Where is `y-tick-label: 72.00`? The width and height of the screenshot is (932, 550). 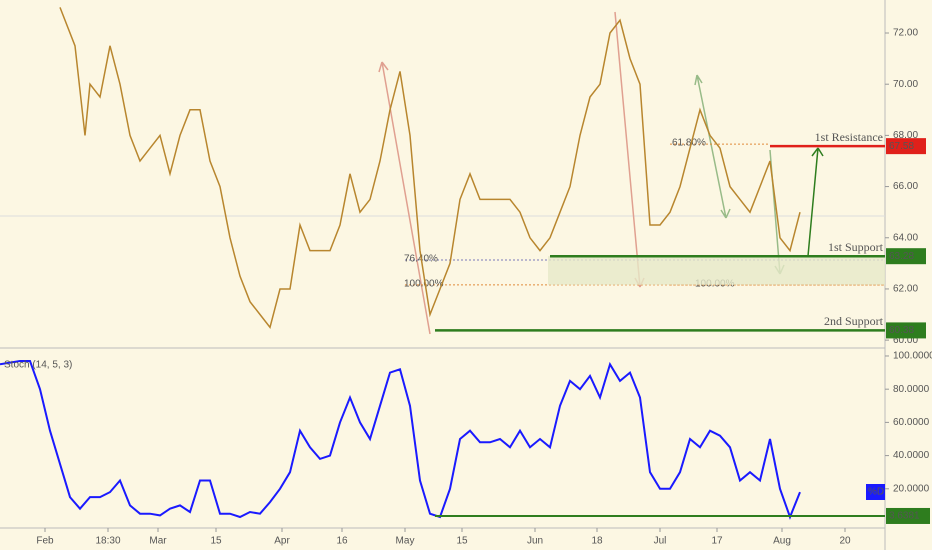
y-tick-label: 72.00 is located at coordinates (905, 33).